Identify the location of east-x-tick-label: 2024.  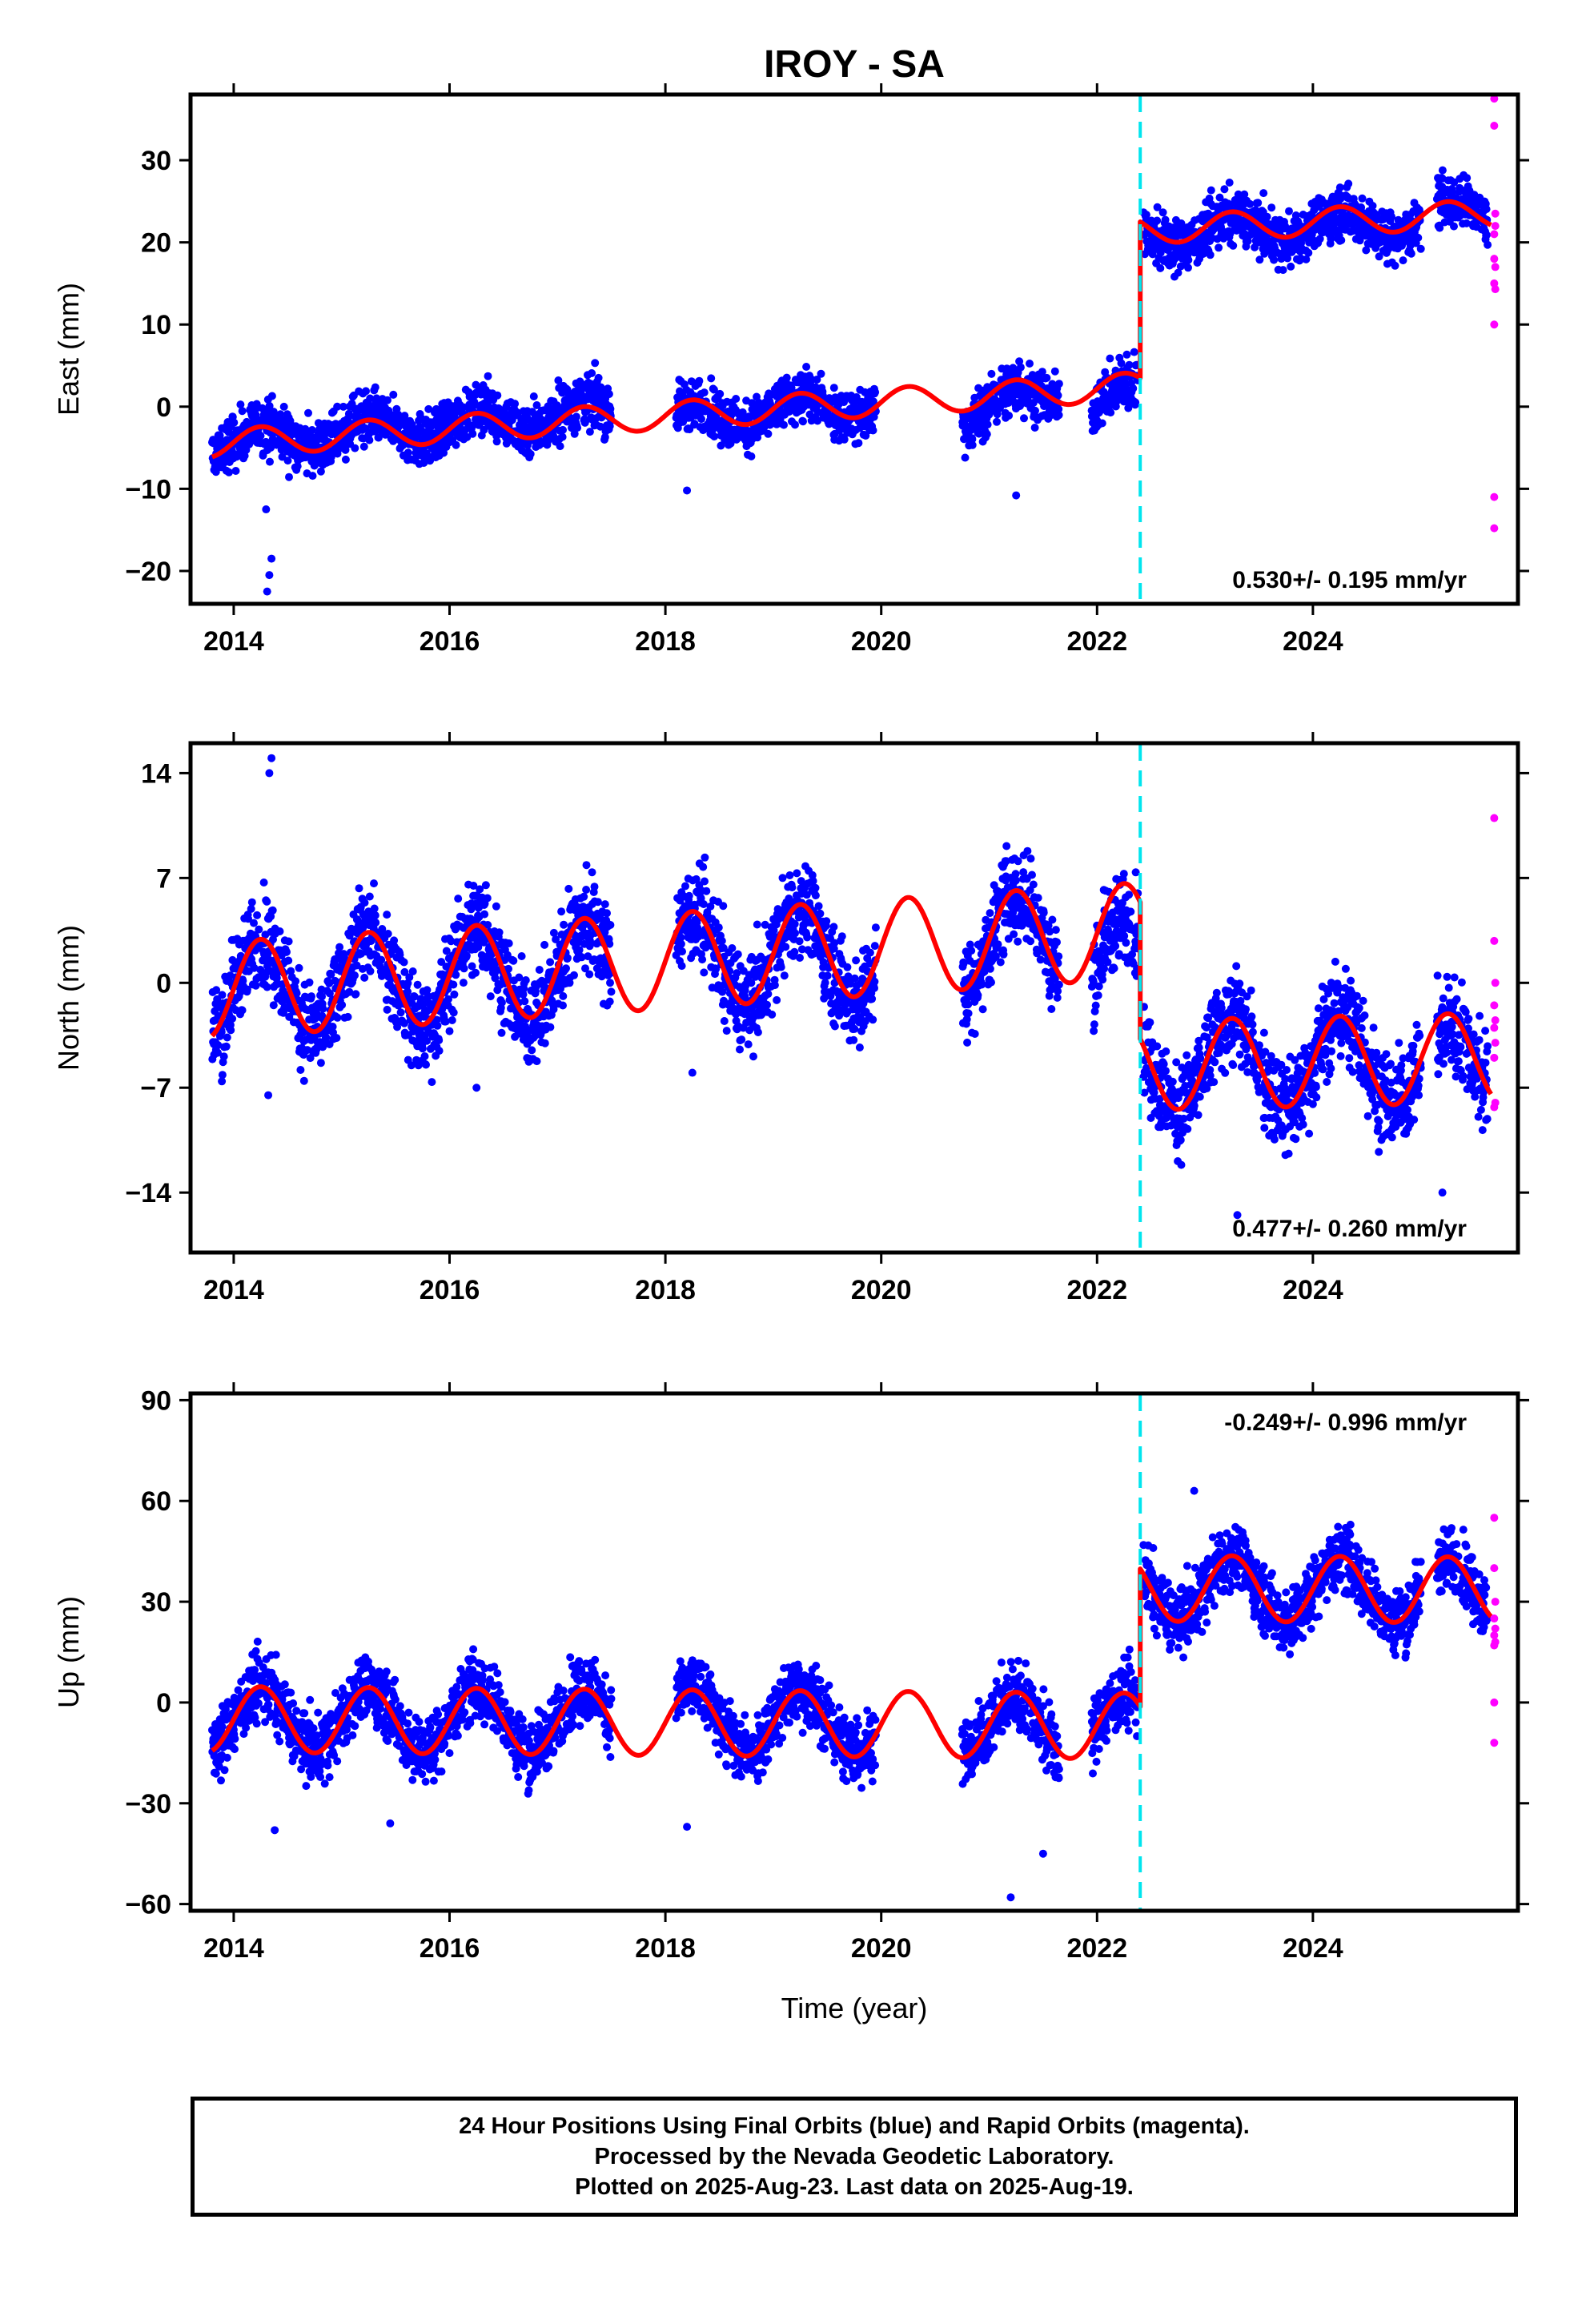
(1313, 641).